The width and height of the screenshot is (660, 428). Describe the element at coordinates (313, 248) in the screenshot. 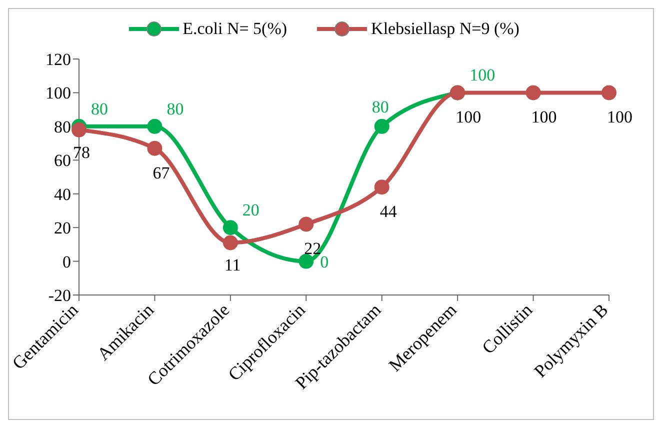

I see `data-label: 22` at that location.